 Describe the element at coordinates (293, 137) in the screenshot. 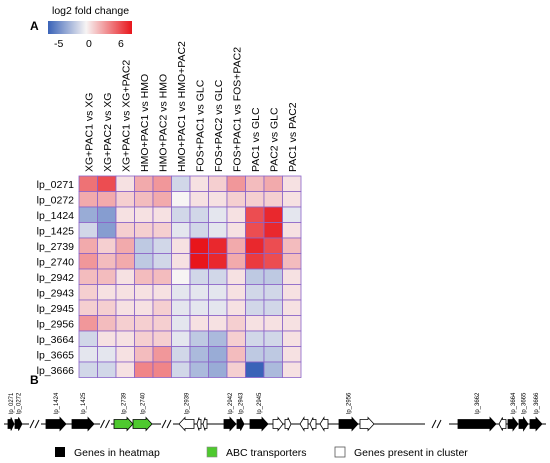

I see `column-label-pac1-vs-pac2: PAC1 vs PAC2` at that location.